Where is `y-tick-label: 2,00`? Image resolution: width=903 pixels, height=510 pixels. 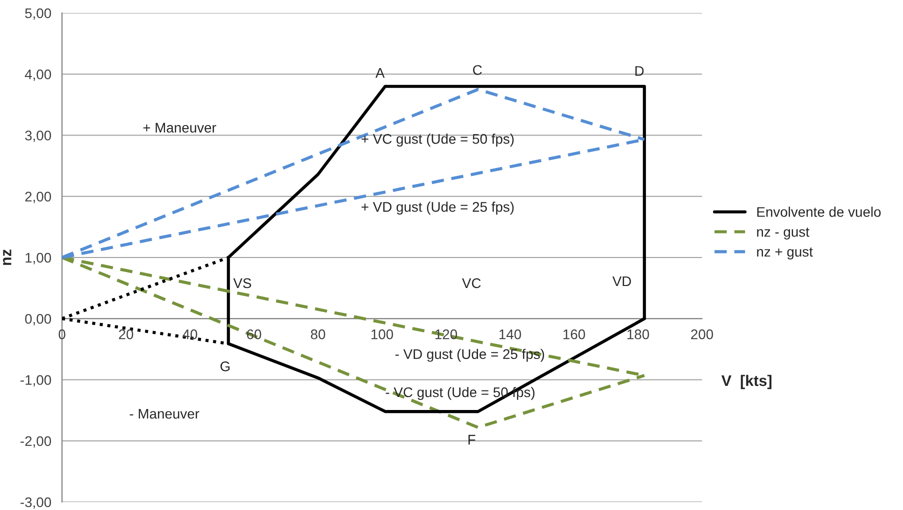 y-tick-label: 2,00 is located at coordinates (38, 198).